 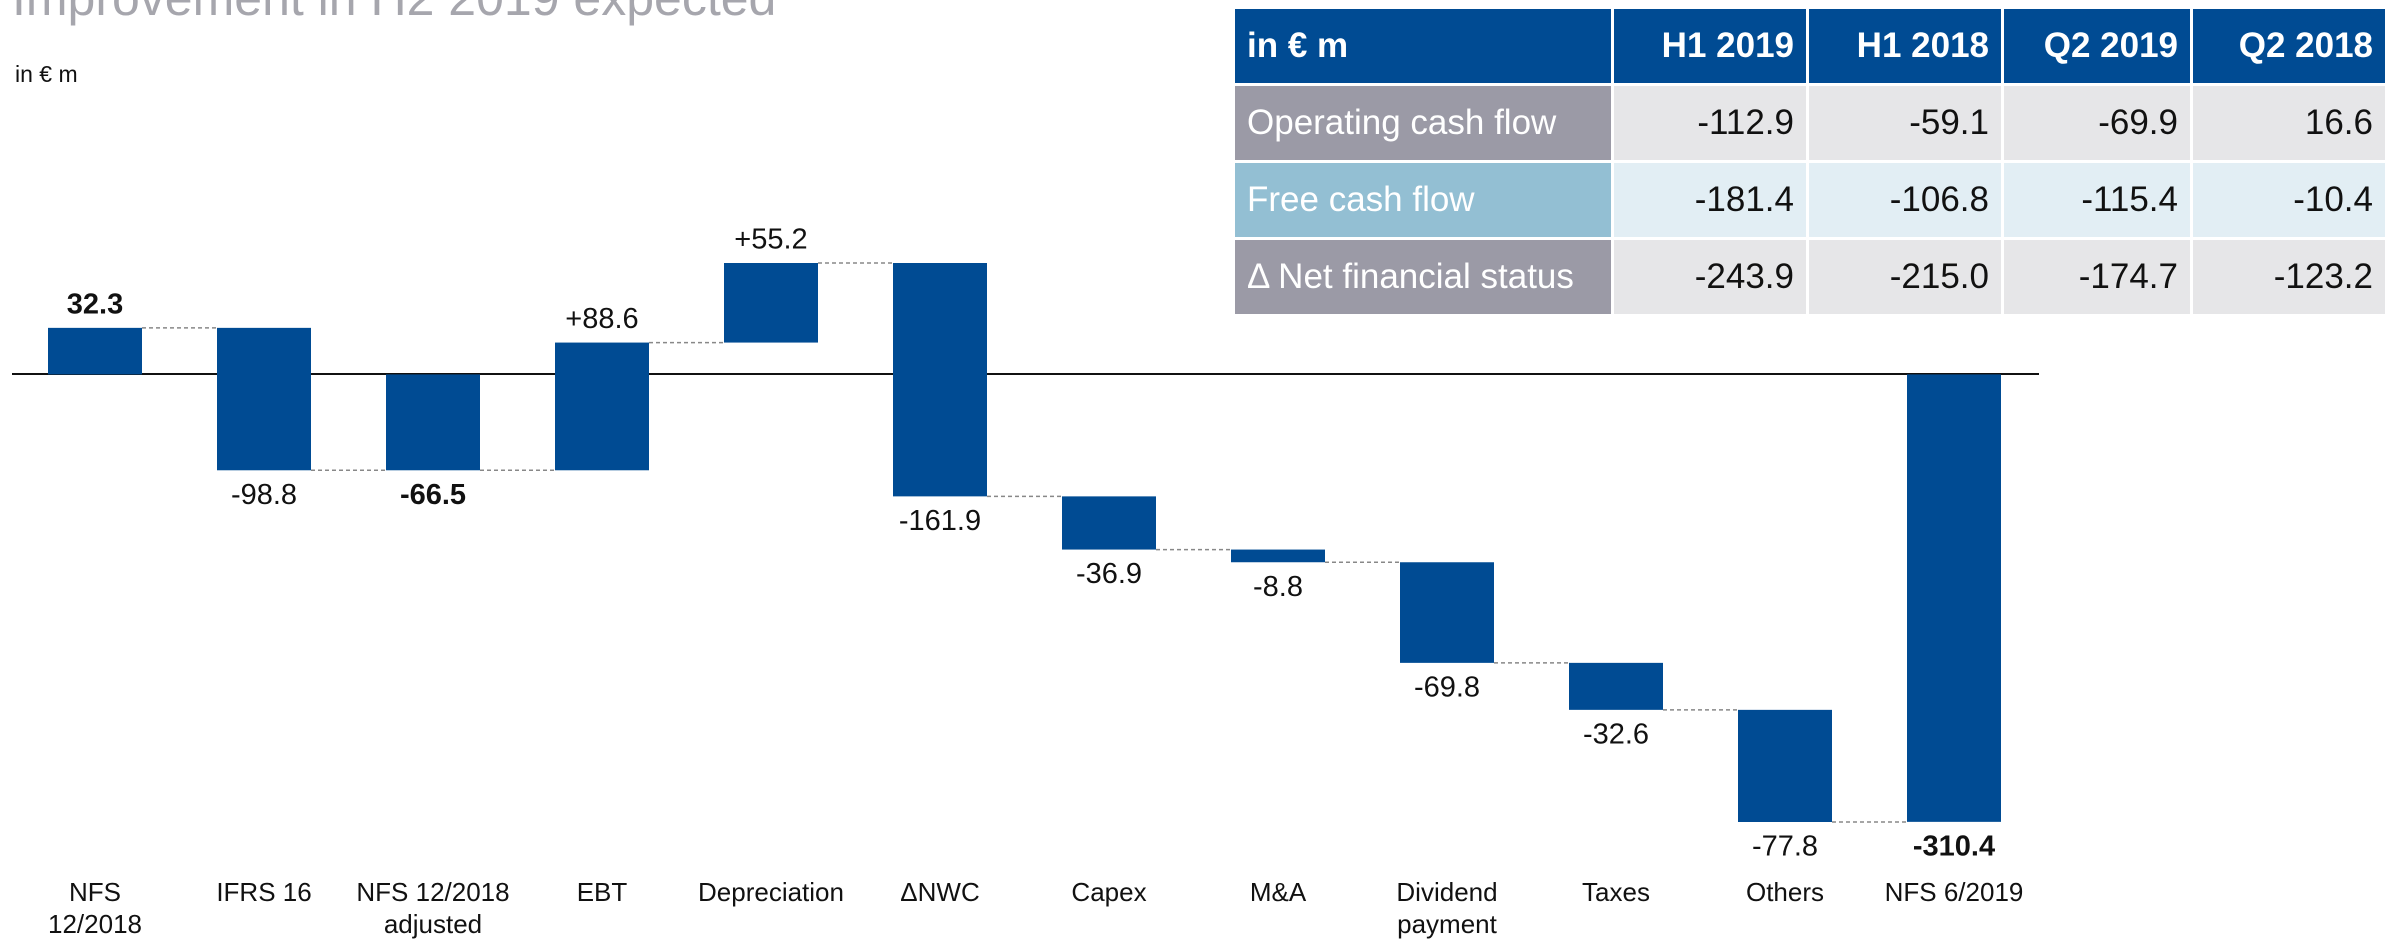 What do you see at coordinates (1785, 847) in the screenshot?
I see `value-label: -77.8` at bounding box center [1785, 847].